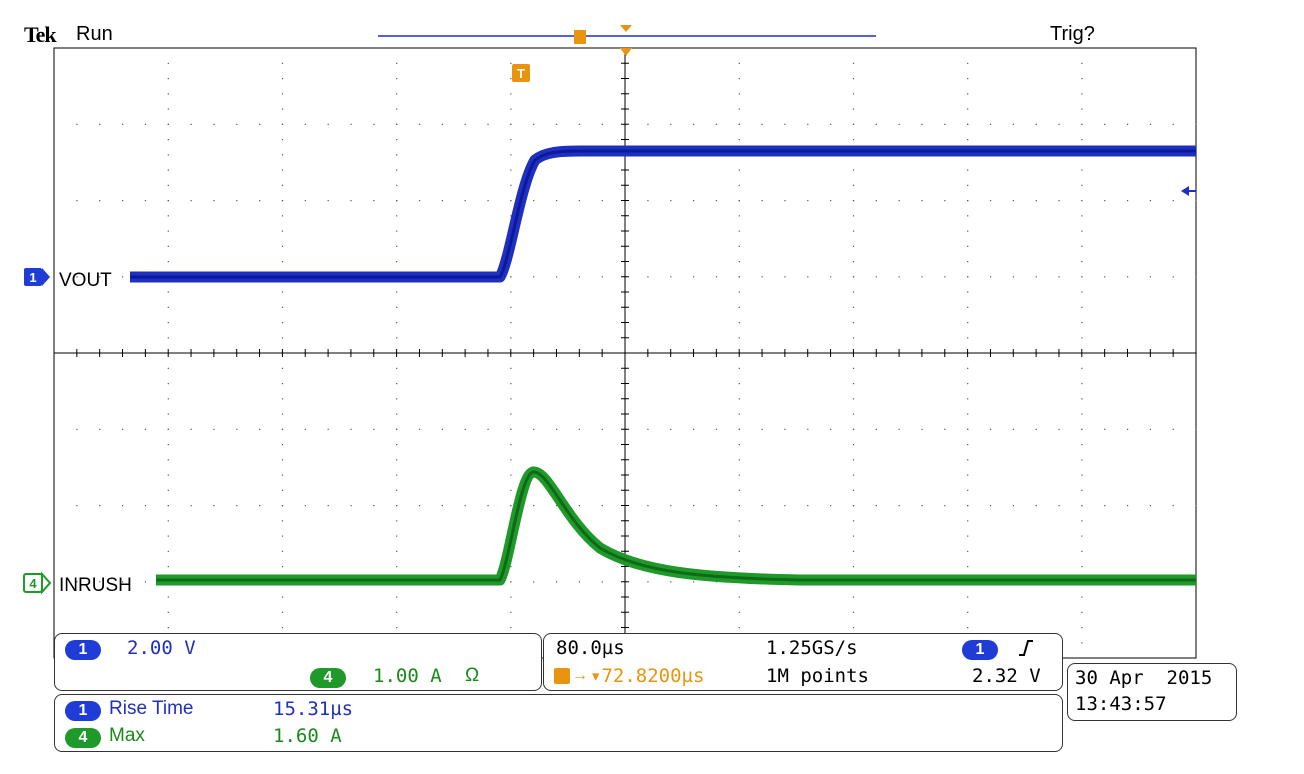 This screenshot has width=1304, height=774. Describe the element at coordinates (1006, 676) in the screenshot. I see `trigger-level: 2.32 V` at that location.